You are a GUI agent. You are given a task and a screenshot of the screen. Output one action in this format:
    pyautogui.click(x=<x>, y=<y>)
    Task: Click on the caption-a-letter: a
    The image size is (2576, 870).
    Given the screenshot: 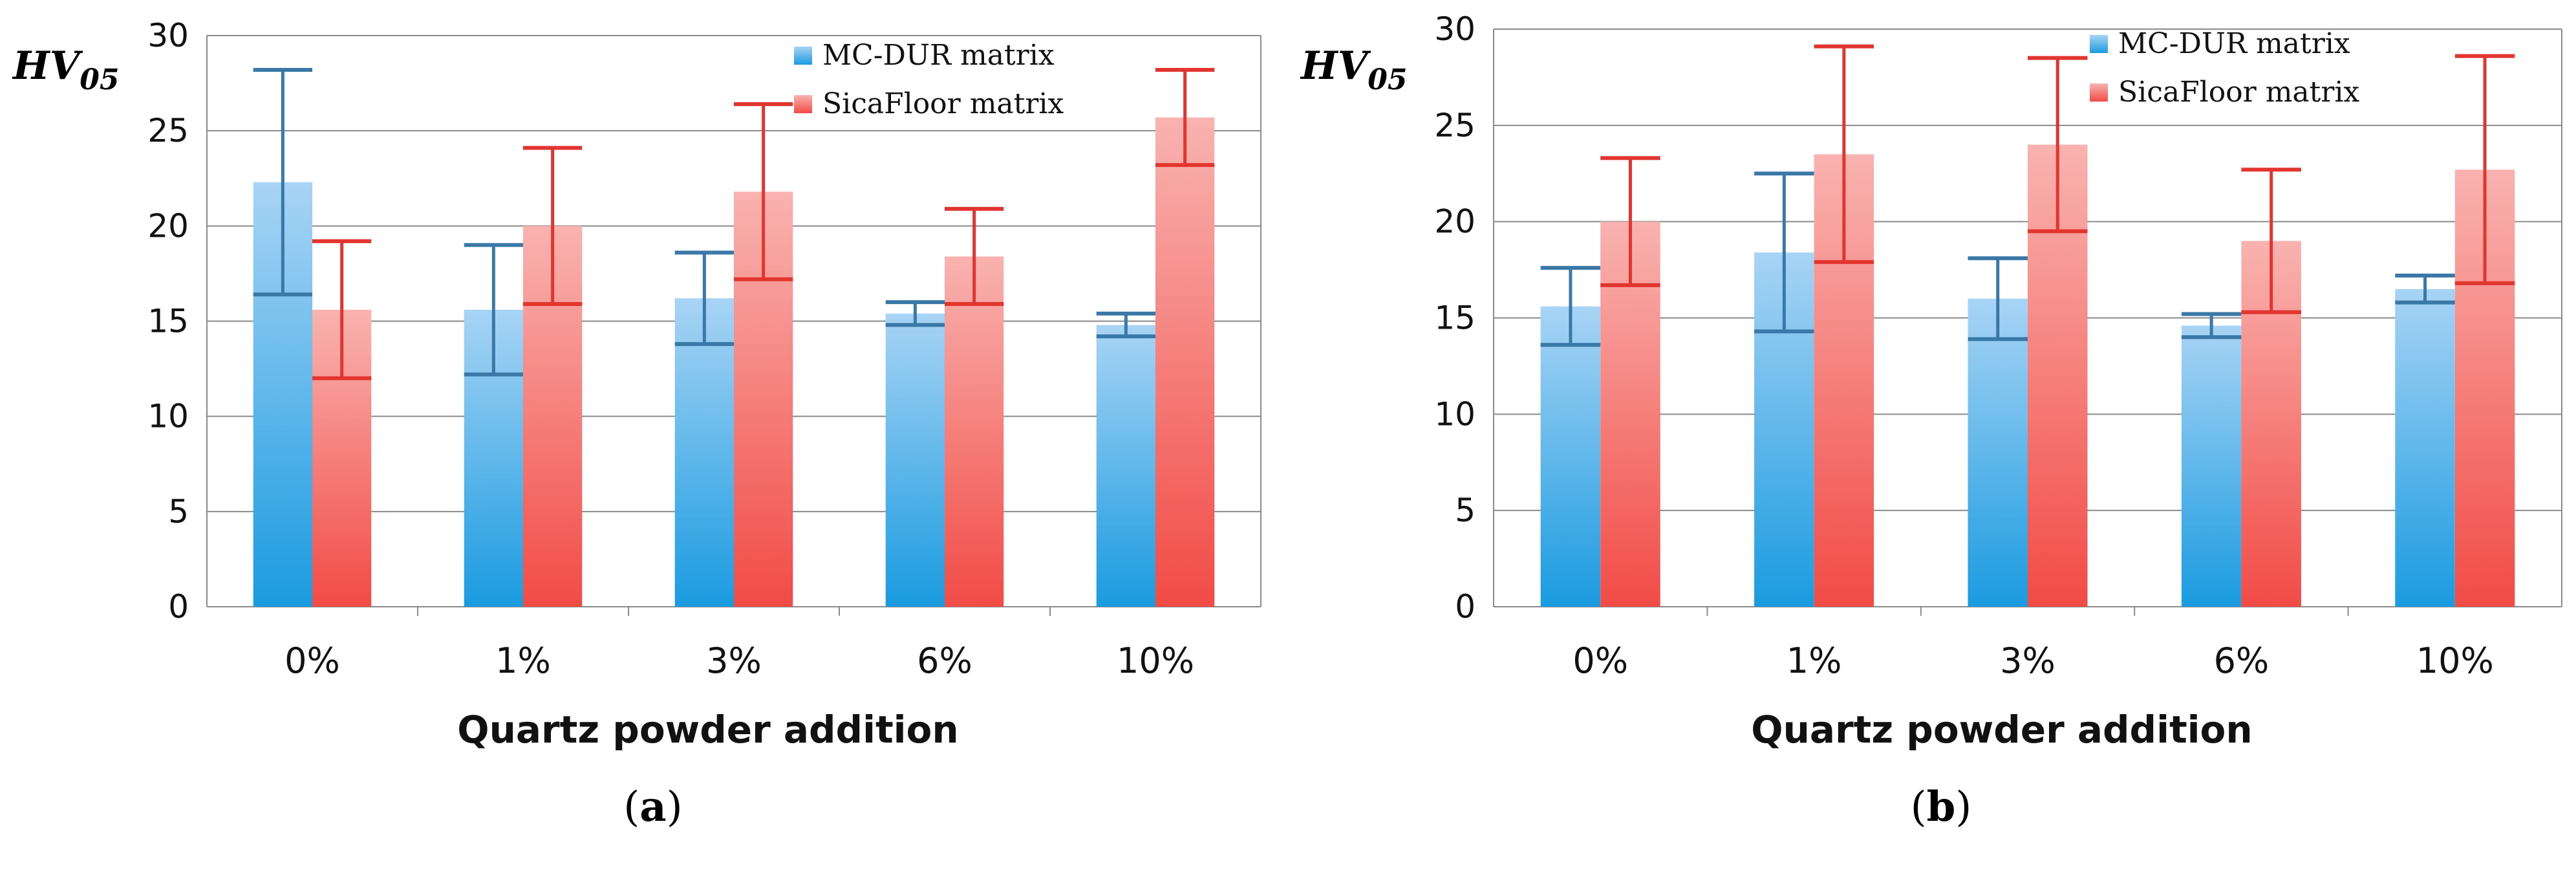 What is the action you would take?
    pyautogui.click(x=653, y=807)
    